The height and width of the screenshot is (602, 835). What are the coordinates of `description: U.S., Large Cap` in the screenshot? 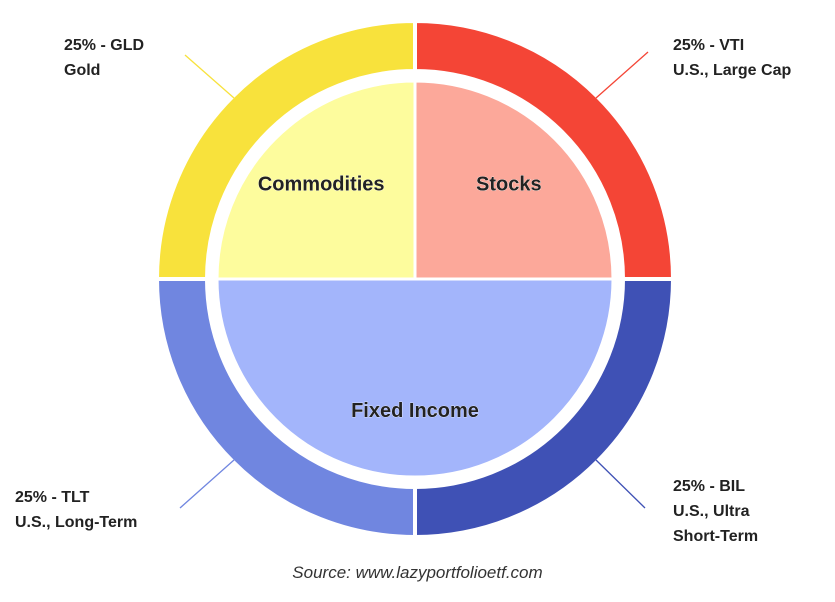 It's located at (732, 70).